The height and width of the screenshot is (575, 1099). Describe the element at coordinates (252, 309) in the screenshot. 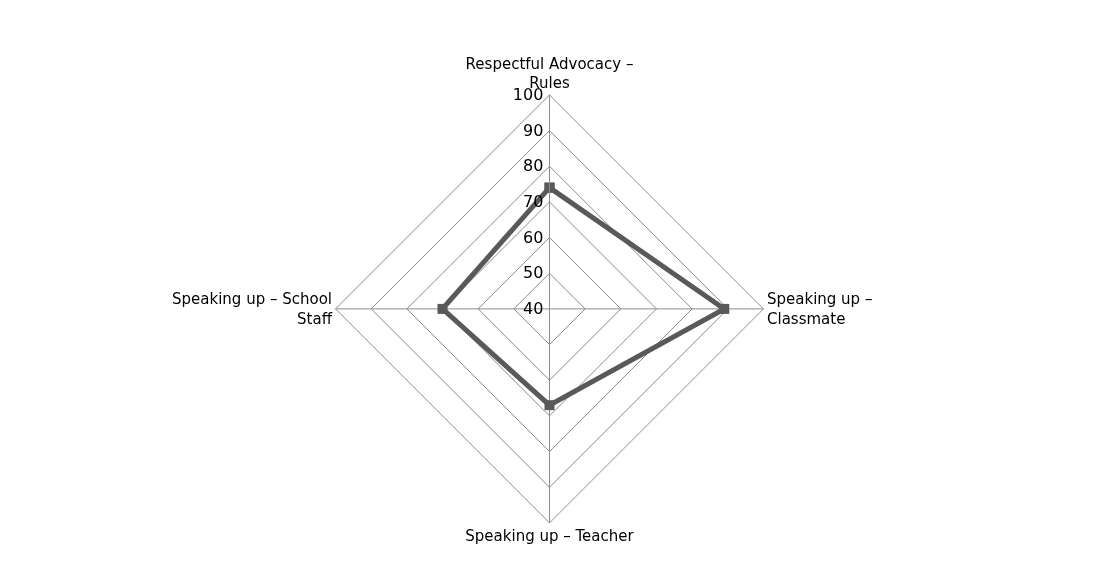

I see `spoke-label: Speaking up – School Staff` at that location.